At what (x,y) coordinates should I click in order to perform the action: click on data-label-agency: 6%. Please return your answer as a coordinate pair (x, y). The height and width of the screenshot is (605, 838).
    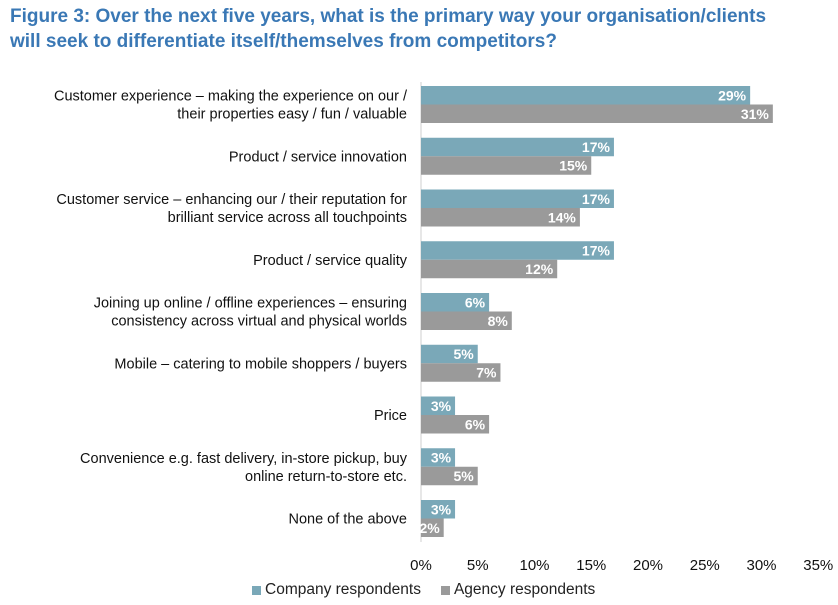
    Looking at the image, I should click on (475, 424).